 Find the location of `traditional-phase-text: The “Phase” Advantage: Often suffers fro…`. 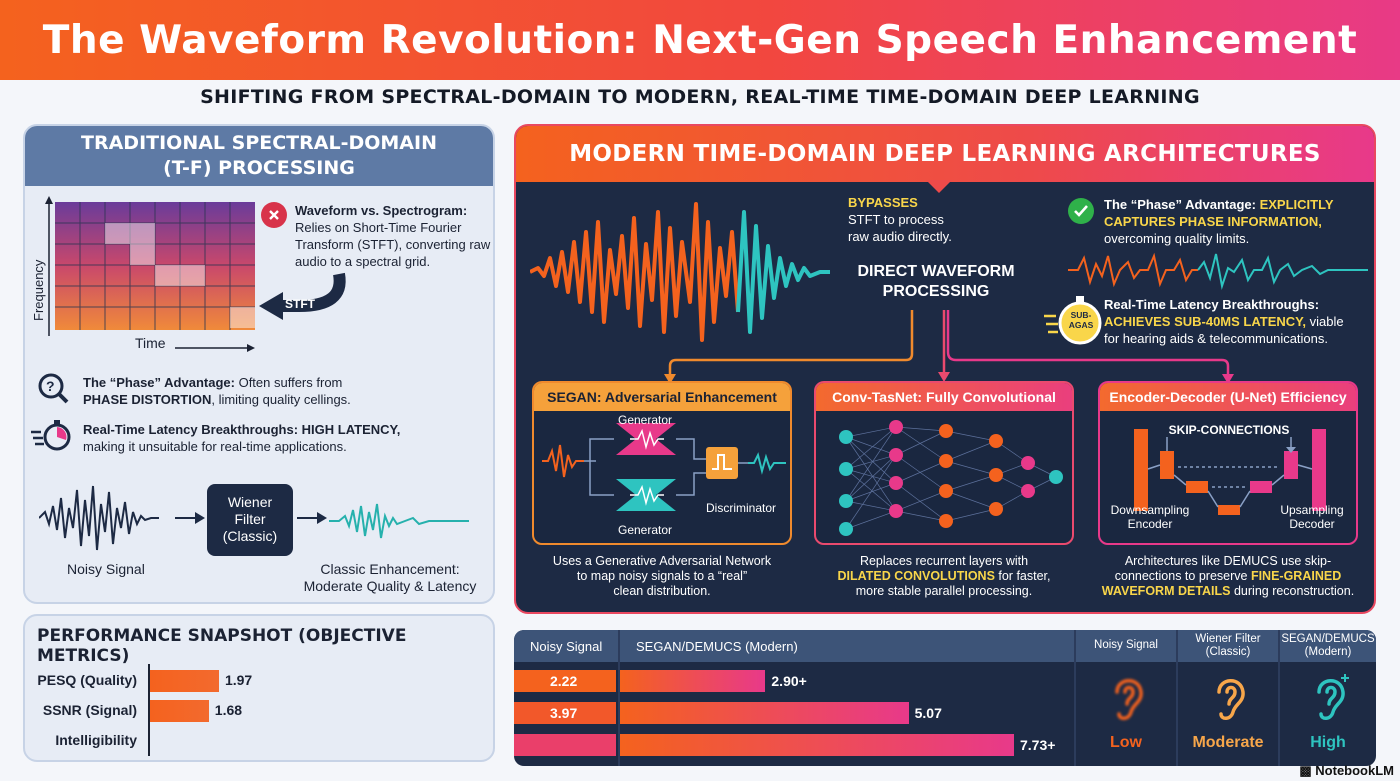

traditional-phase-text: The “Phase” Advantage: Often suffers fro… is located at coordinates (217, 391).